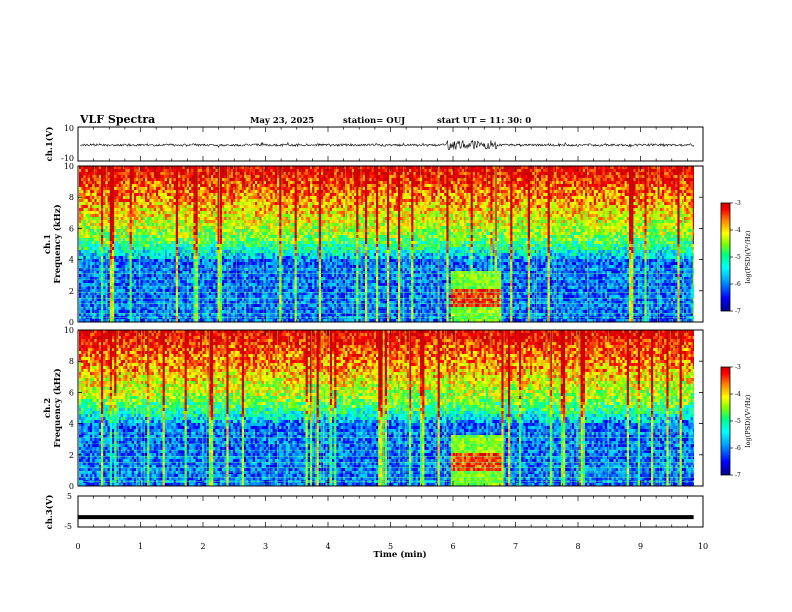 This screenshot has height=612, width=792. Describe the element at coordinates (57, 407) in the screenshot. I see `ch2-spec-ylabel-freq: Frequency (kHz)` at that location.